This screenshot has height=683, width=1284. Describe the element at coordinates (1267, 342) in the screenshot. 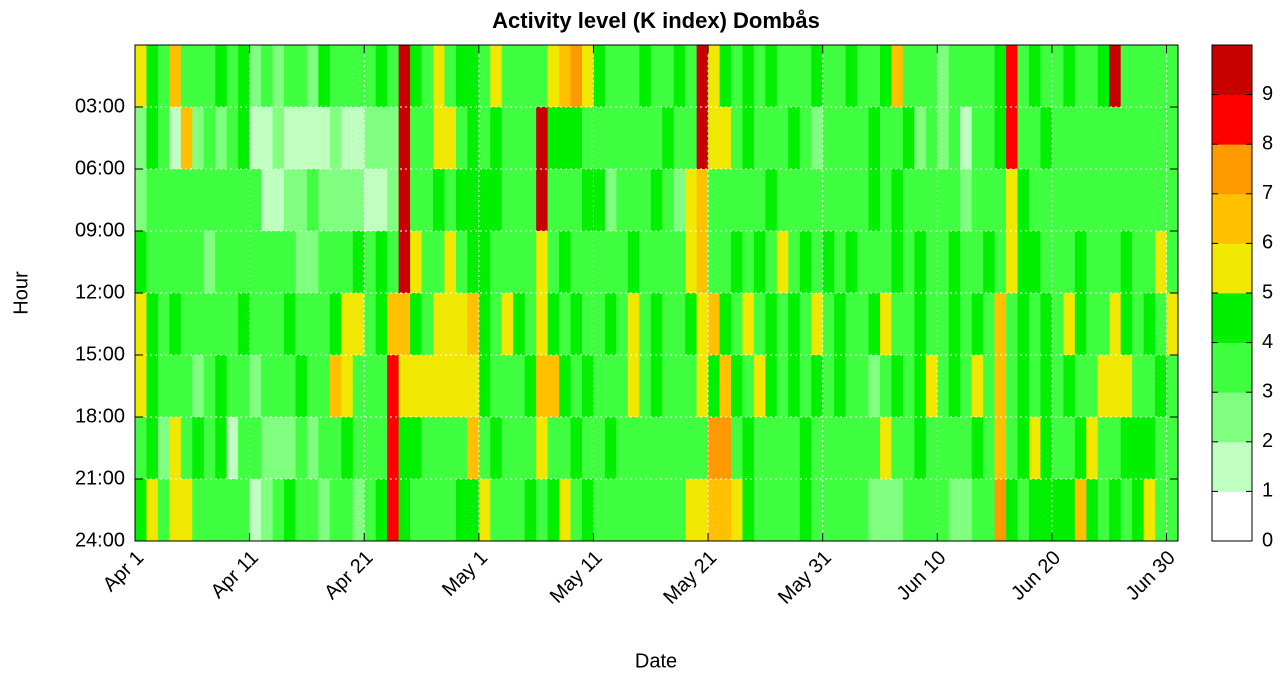

I see `colorbar-tick-label: 4` at that location.